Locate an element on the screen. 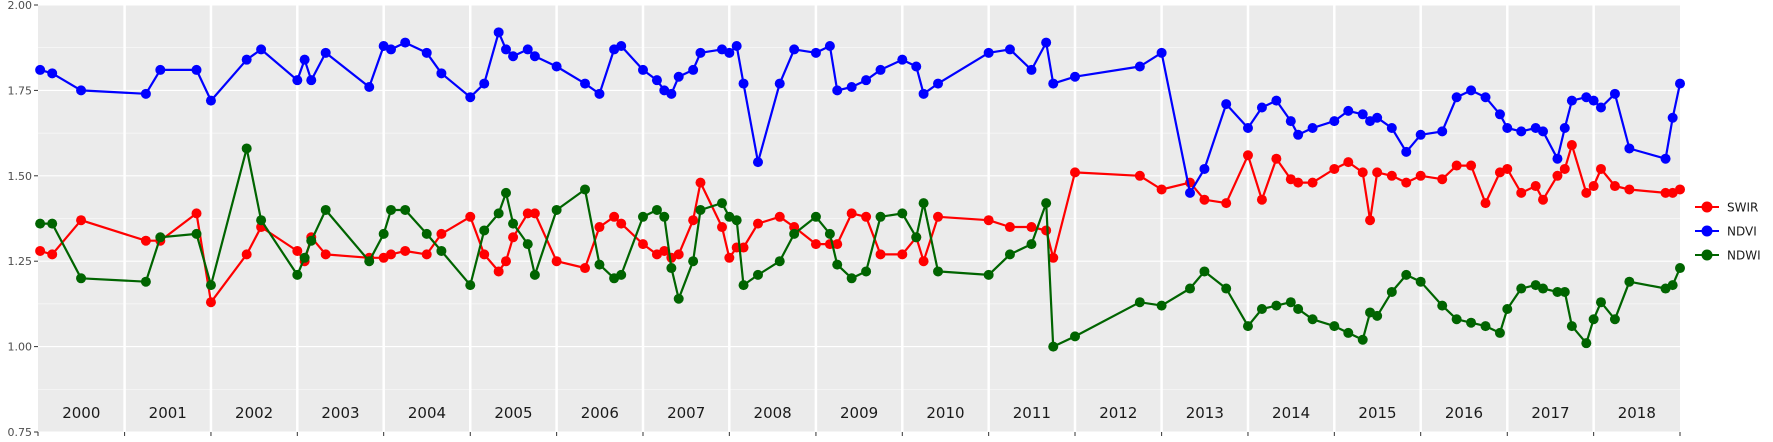 The height and width of the screenshot is (442, 1773). legend-ndwi-label: NDWI is located at coordinates (1744, 256).